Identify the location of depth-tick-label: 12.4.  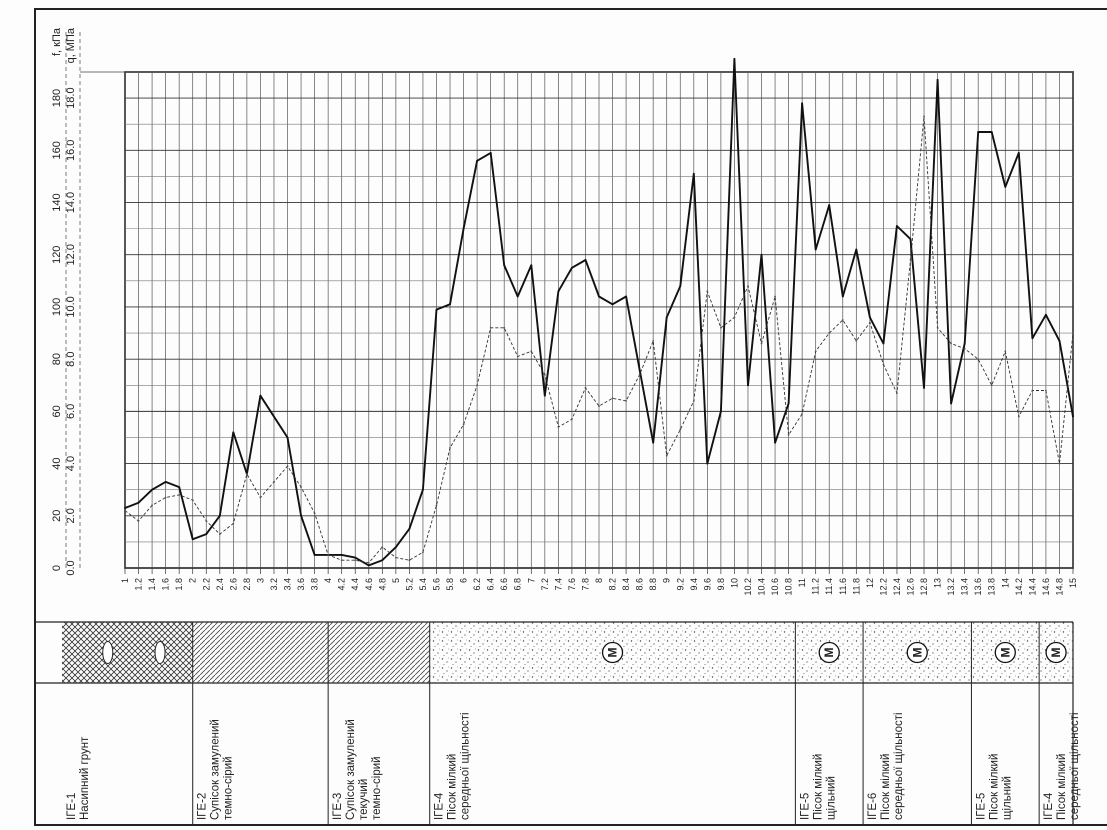
(897, 587).